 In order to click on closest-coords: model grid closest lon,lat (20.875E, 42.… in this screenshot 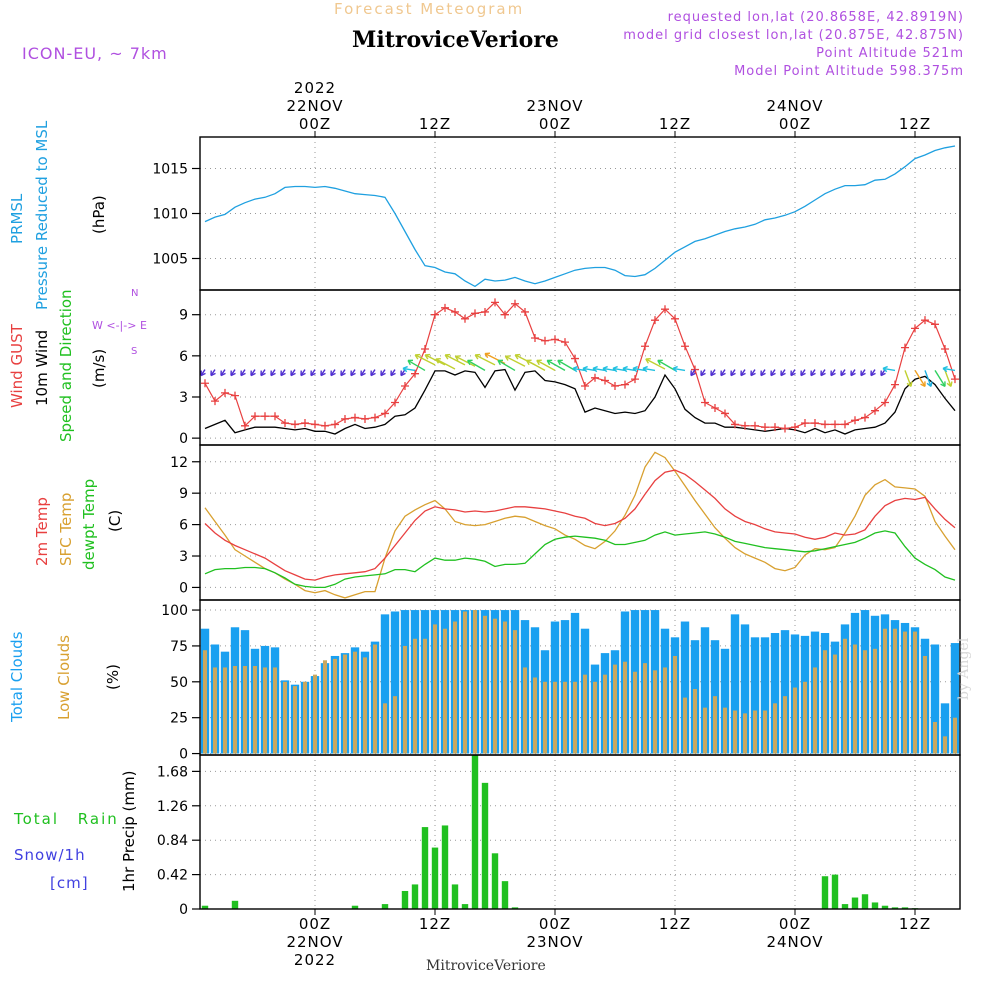, I will do `click(793, 35)`.